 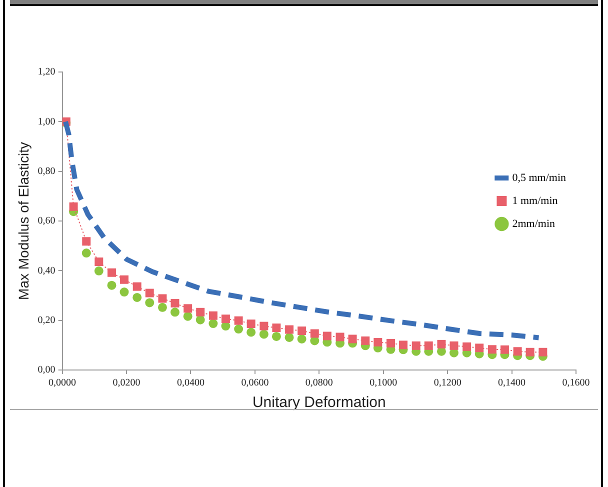 What do you see at coordinates (255, 383) in the screenshot?
I see `x-tick-label: 0,0600` at bounding box center [255, 383].